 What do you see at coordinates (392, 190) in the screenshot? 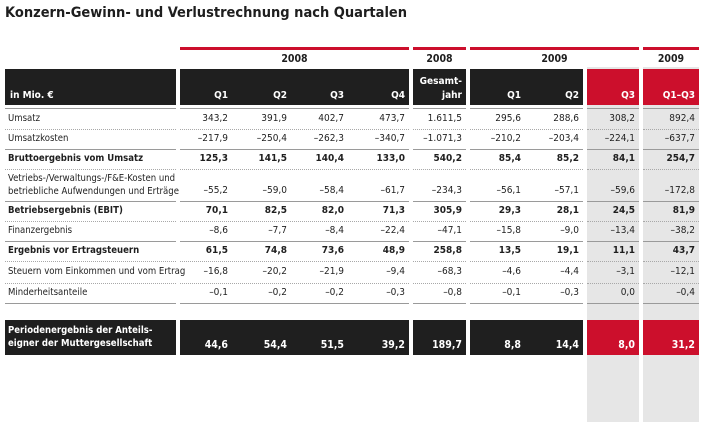
I see `cell-value: –61,7` at bounding box center [392, 190].